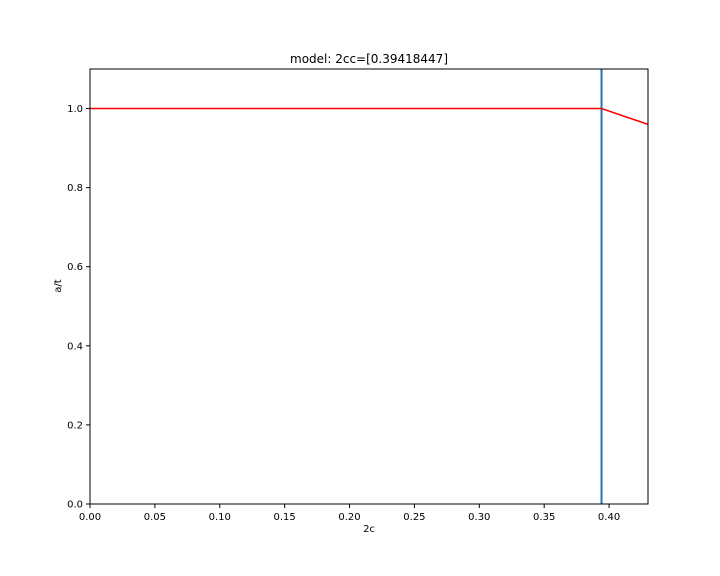 The image size is (720, 576). I want to click on x-tick-label: 0.30, so click(479, 517).